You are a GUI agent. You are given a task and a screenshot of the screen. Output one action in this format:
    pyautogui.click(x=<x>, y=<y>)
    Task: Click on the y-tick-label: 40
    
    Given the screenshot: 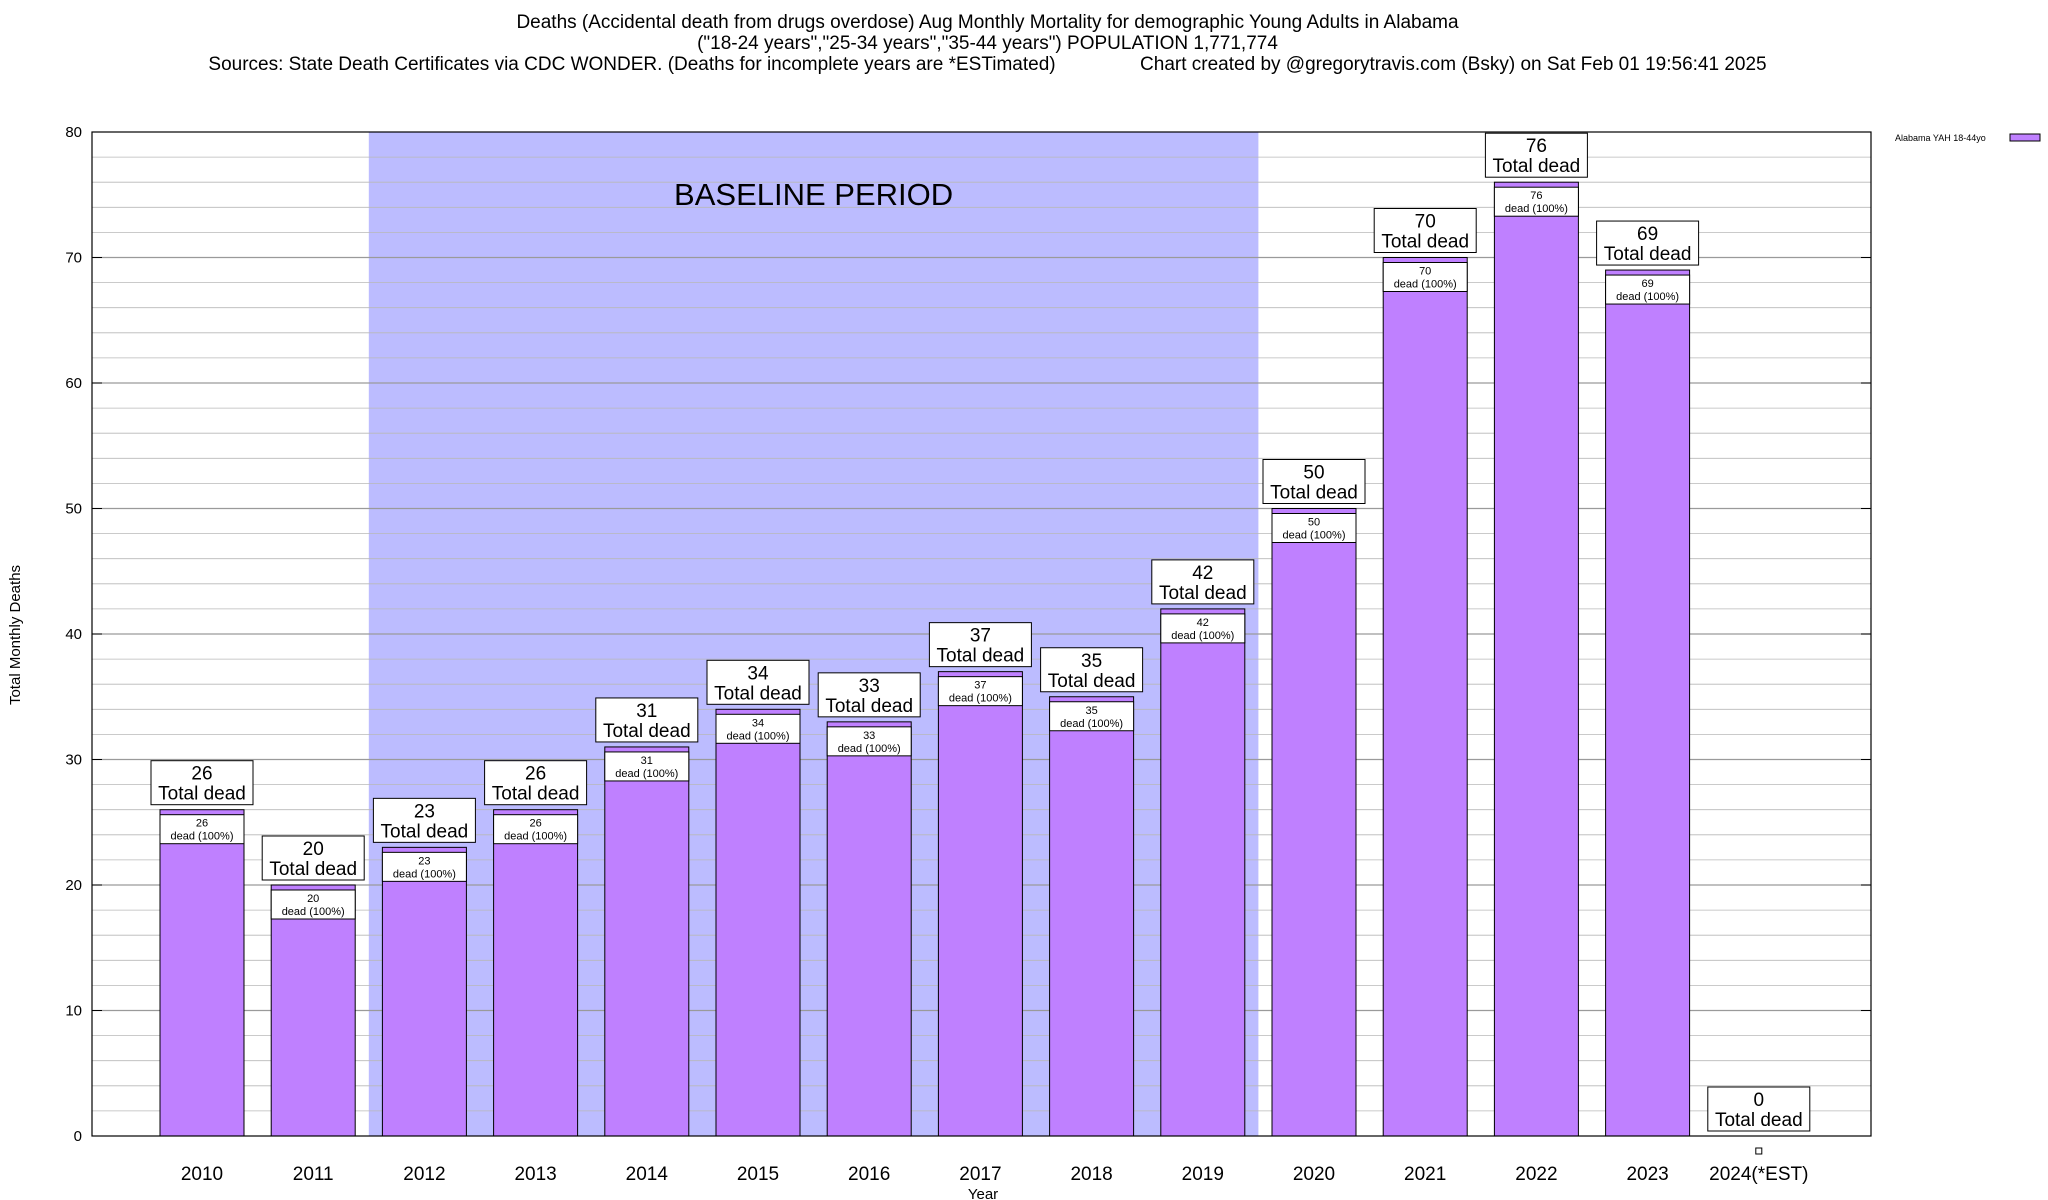 What is the action you would take?
    pyautogui.click(x=73, y=634)
    